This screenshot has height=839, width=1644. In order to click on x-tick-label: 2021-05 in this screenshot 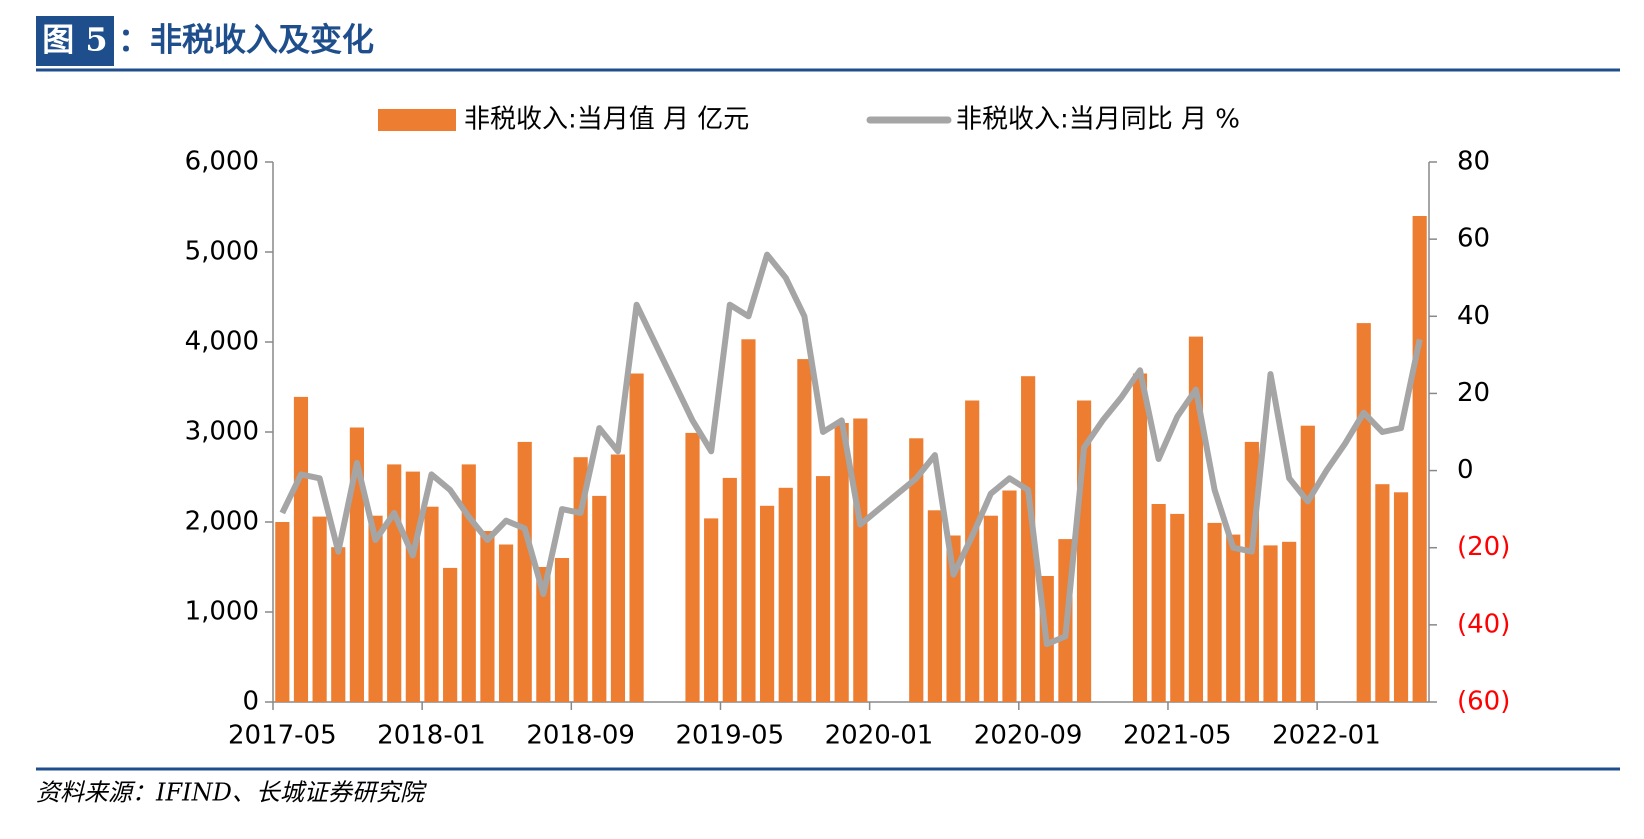, I will do `click(1177, 736)`.